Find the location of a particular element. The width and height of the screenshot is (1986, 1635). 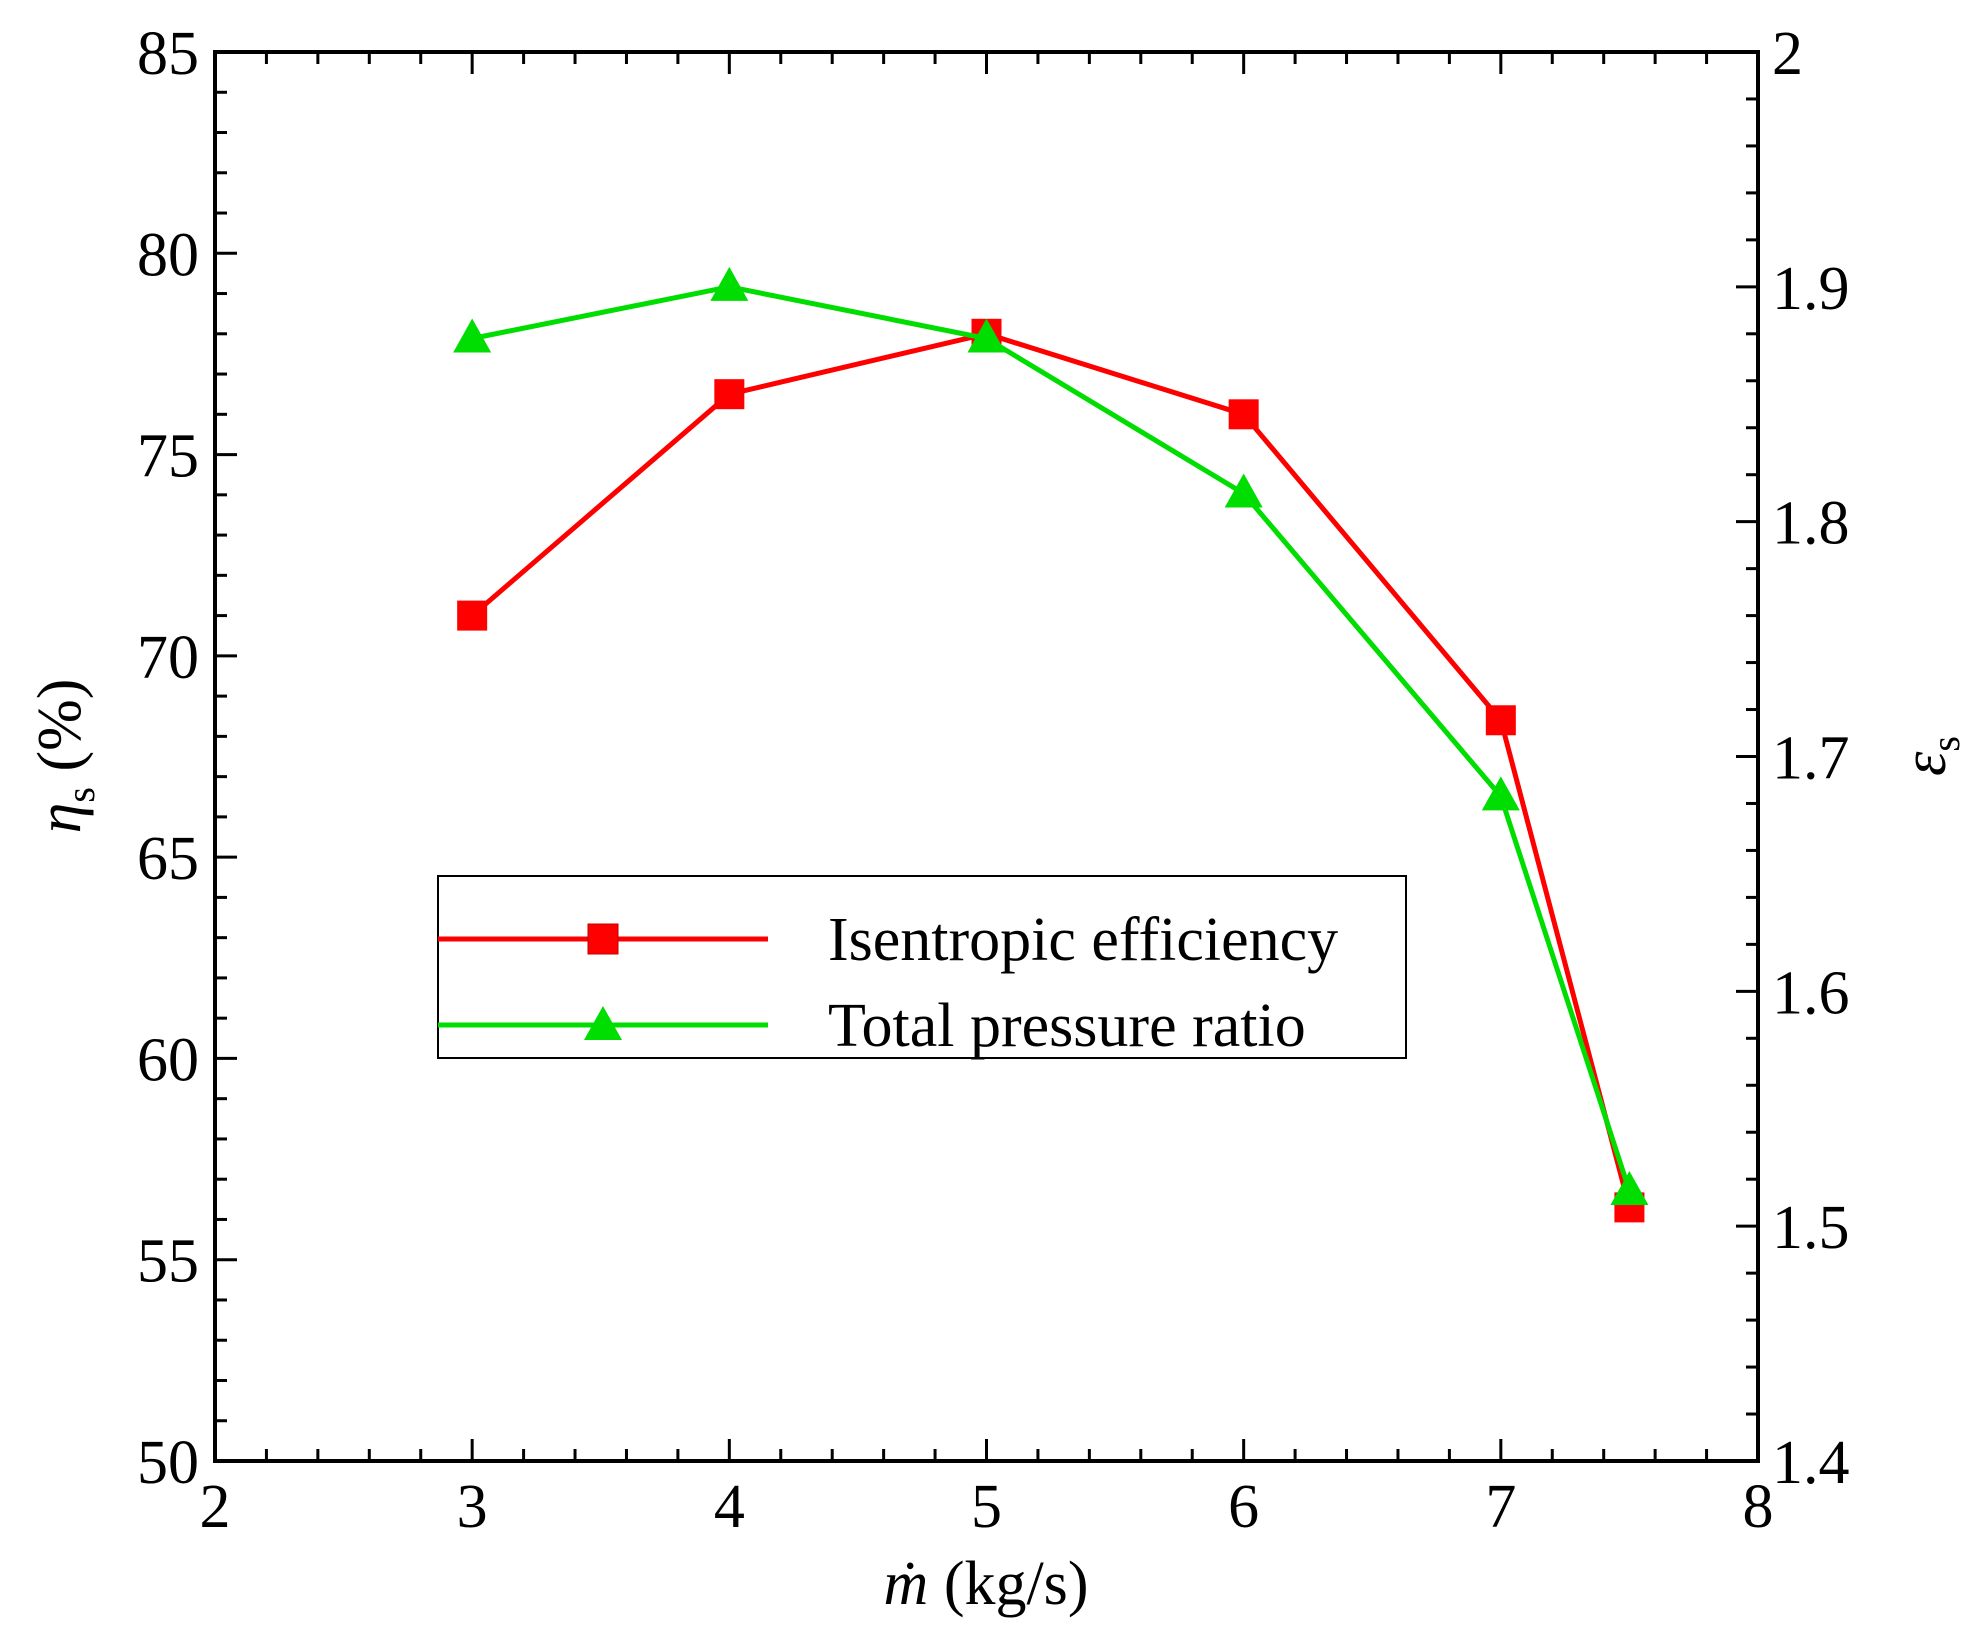

x-tick-label: 3 is located at coordinates (472, 1507).